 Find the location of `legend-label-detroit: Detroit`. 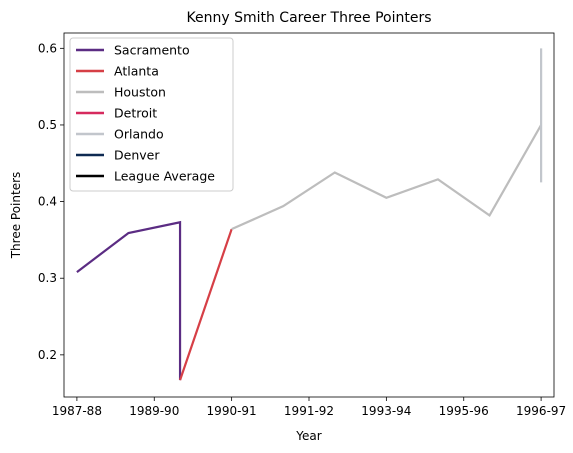

legend-label-detroit: Detroit is located at coordinates (135, 113).